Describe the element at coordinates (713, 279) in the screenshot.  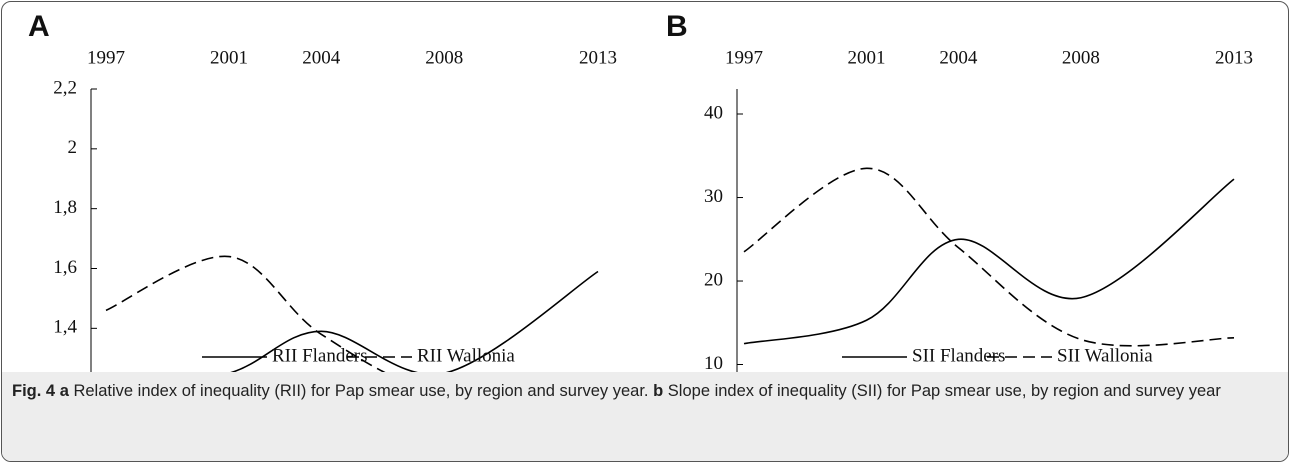
I see `y-tick-label: 20` at that location.